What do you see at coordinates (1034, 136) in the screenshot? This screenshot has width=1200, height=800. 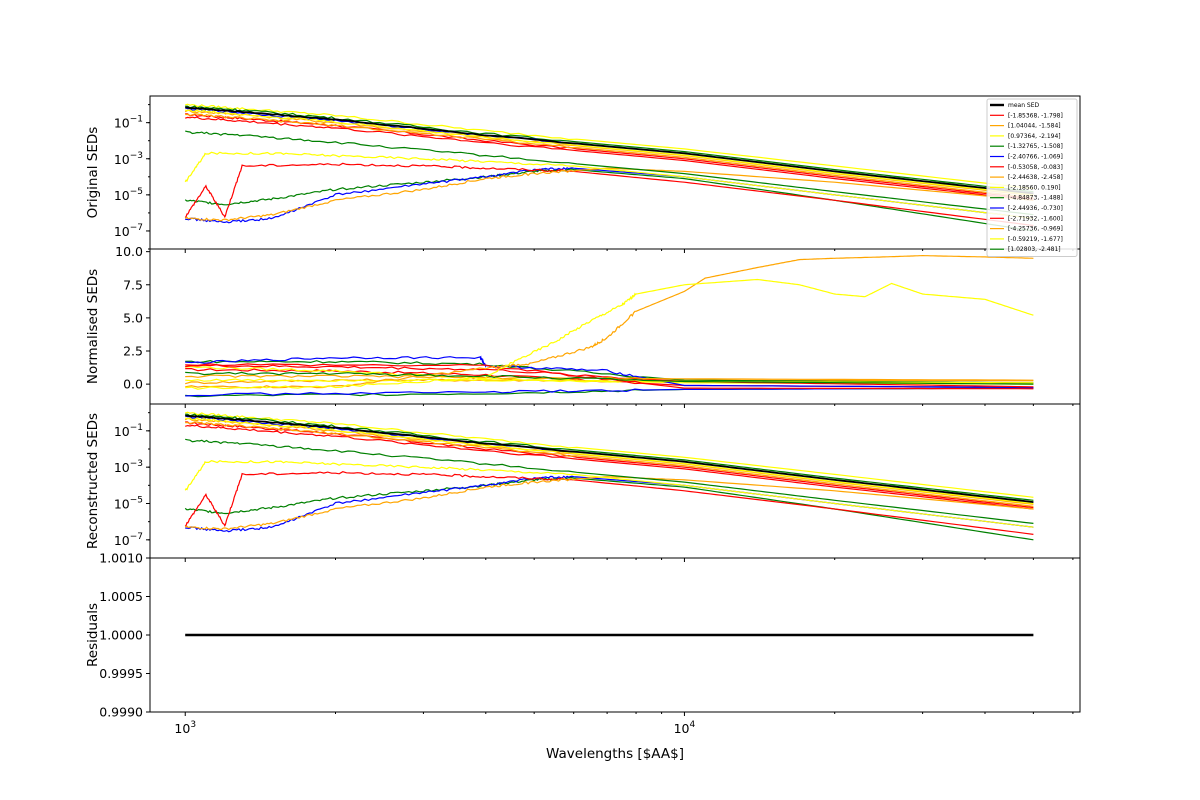 I see `legend-label: [0.97364, -2.194]` at bounding box center [1034, 136].